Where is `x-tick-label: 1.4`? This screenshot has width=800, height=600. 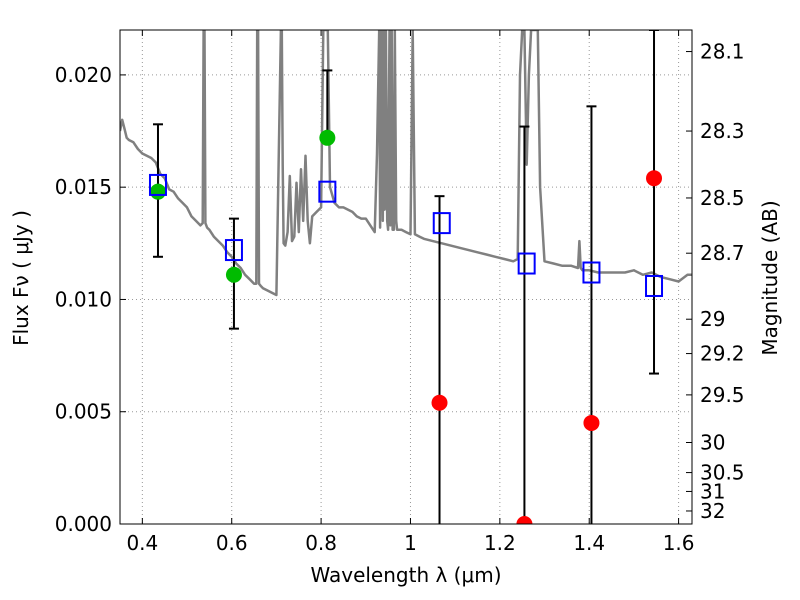 x-tick-label: 1.4 is located at coordinates (589, 543).